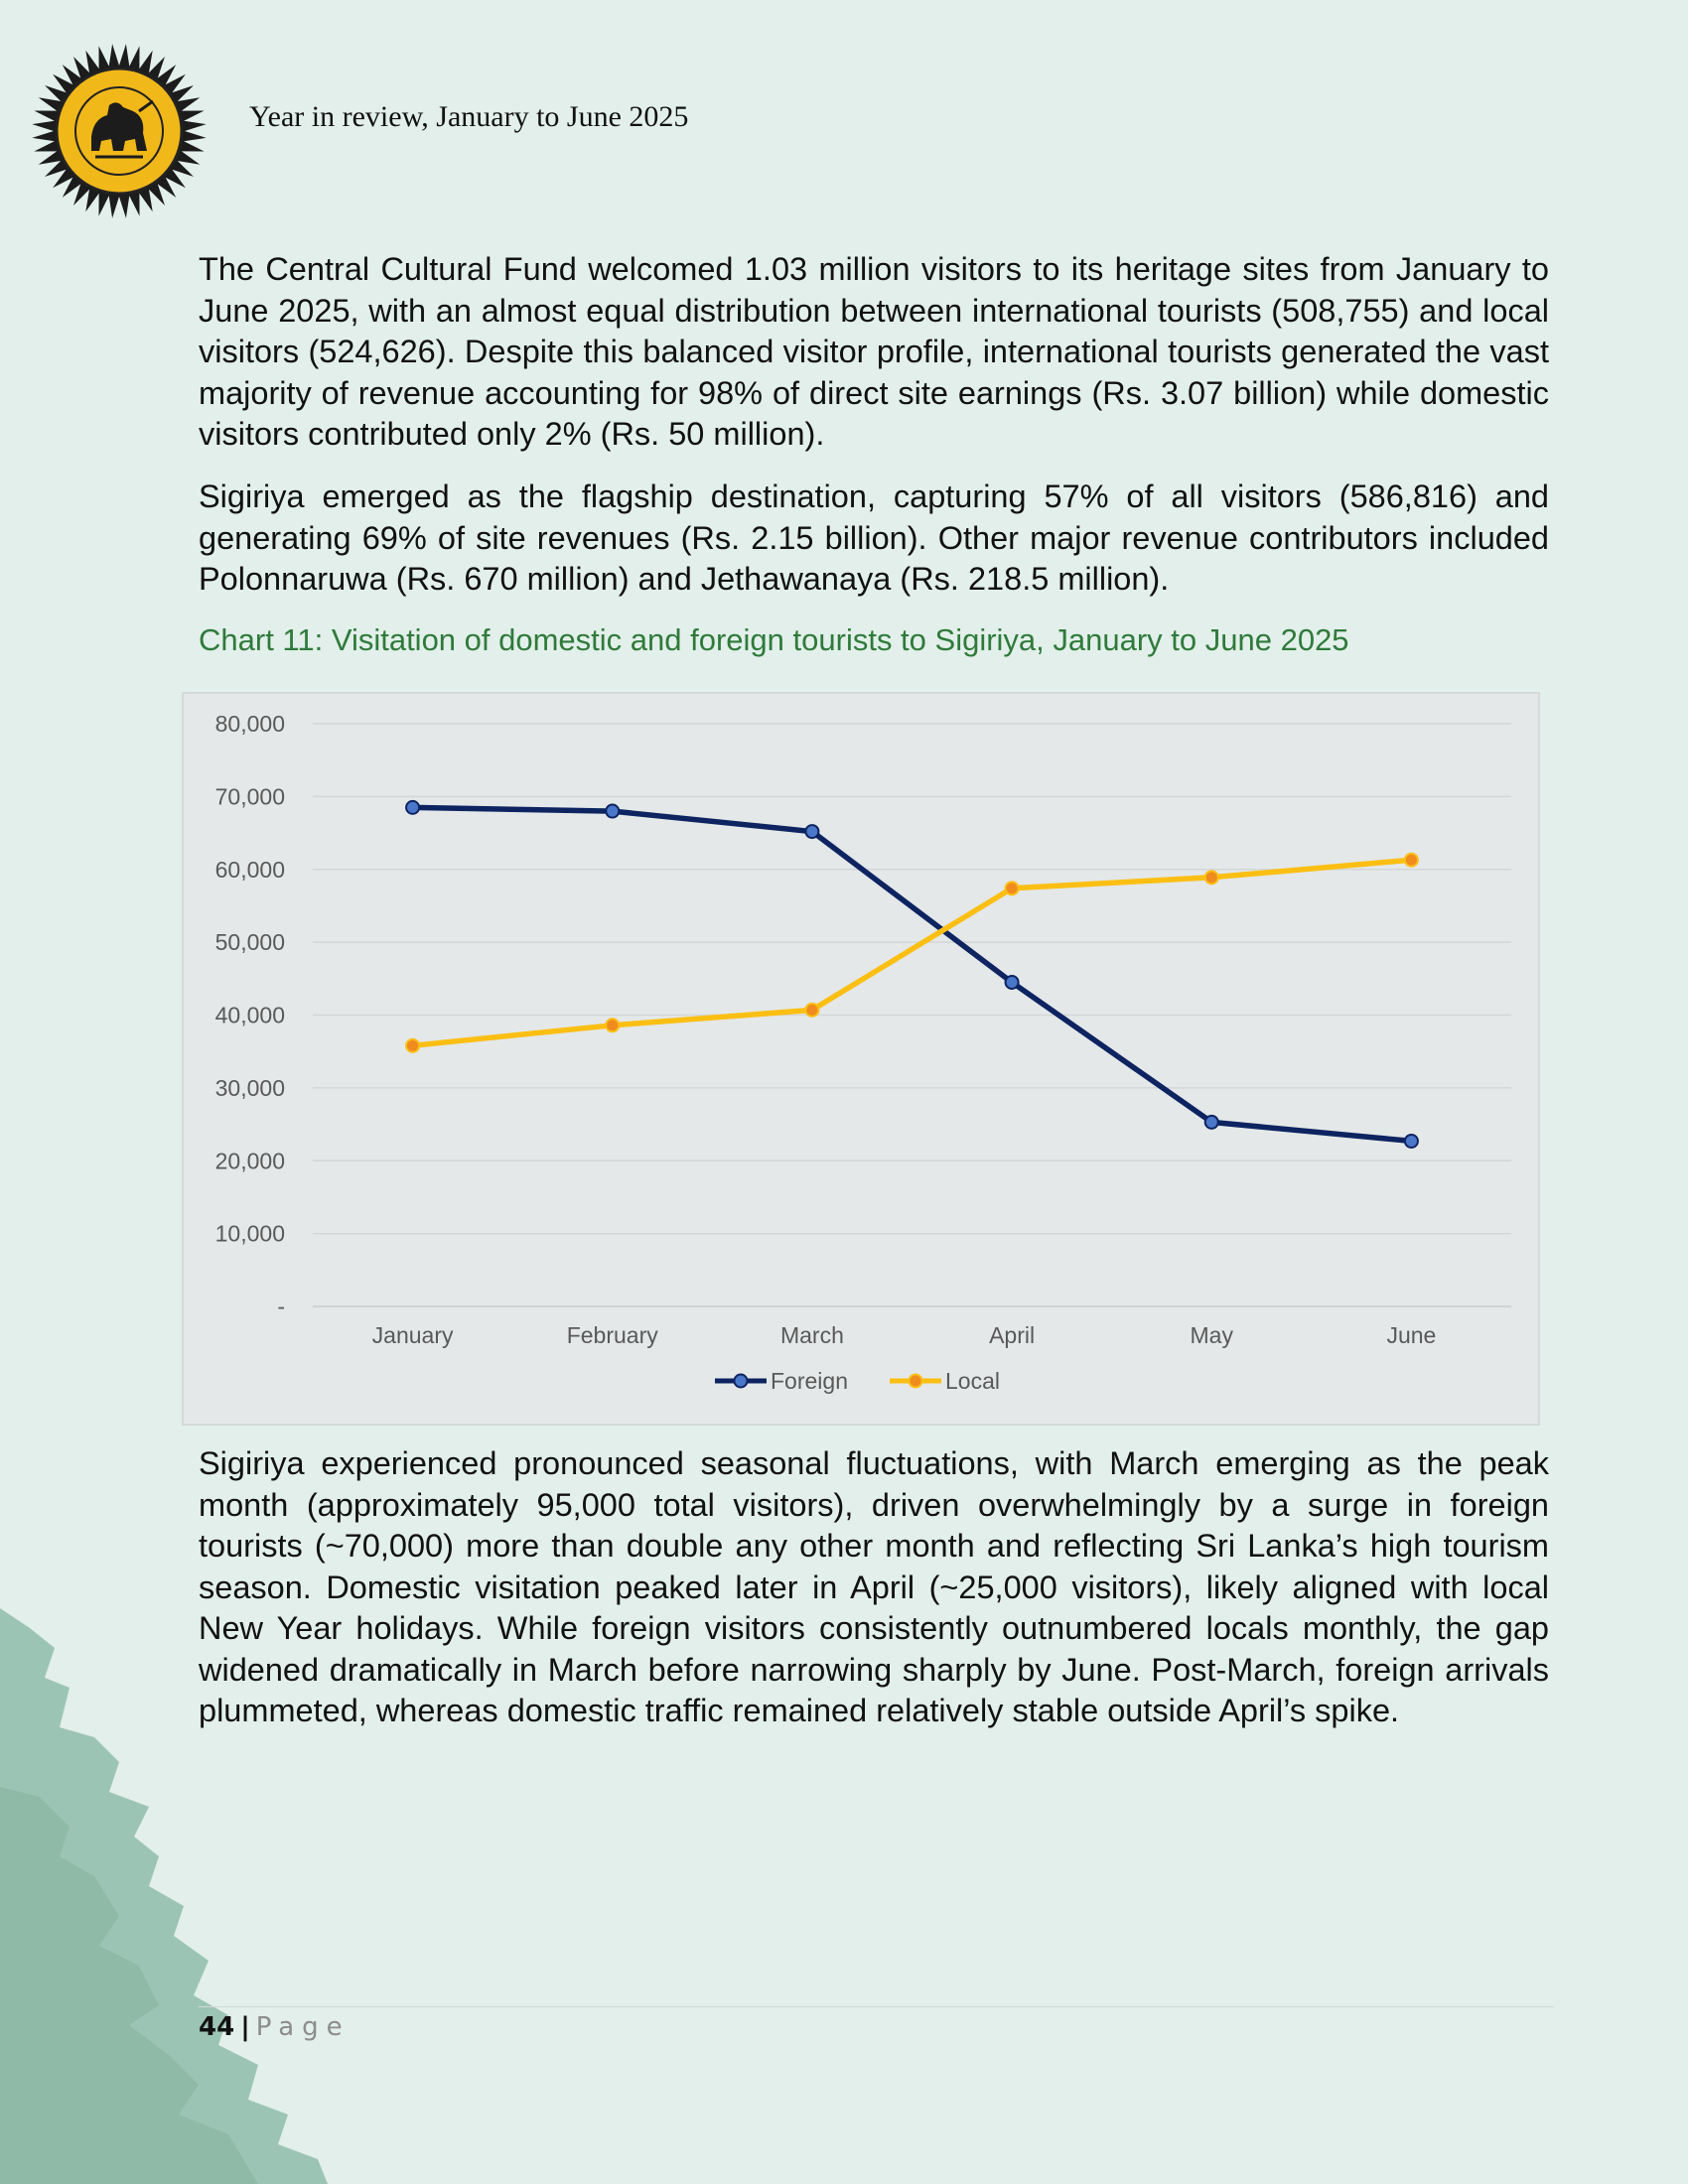 Image resolution: width=1688 pixels, height=2184 pixels. Describe the element at coordinates (972, 1381) in the screenshot. I see `legend-label: Local` at that location.